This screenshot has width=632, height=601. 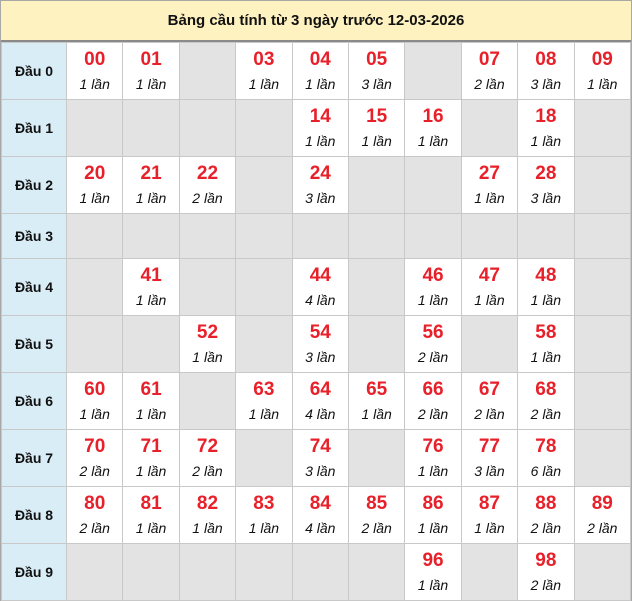 What do you see at coordinates (320, 128) in the screenshot?
I see `number-cell: 14 1 lần` at bounding box center [320, 128].